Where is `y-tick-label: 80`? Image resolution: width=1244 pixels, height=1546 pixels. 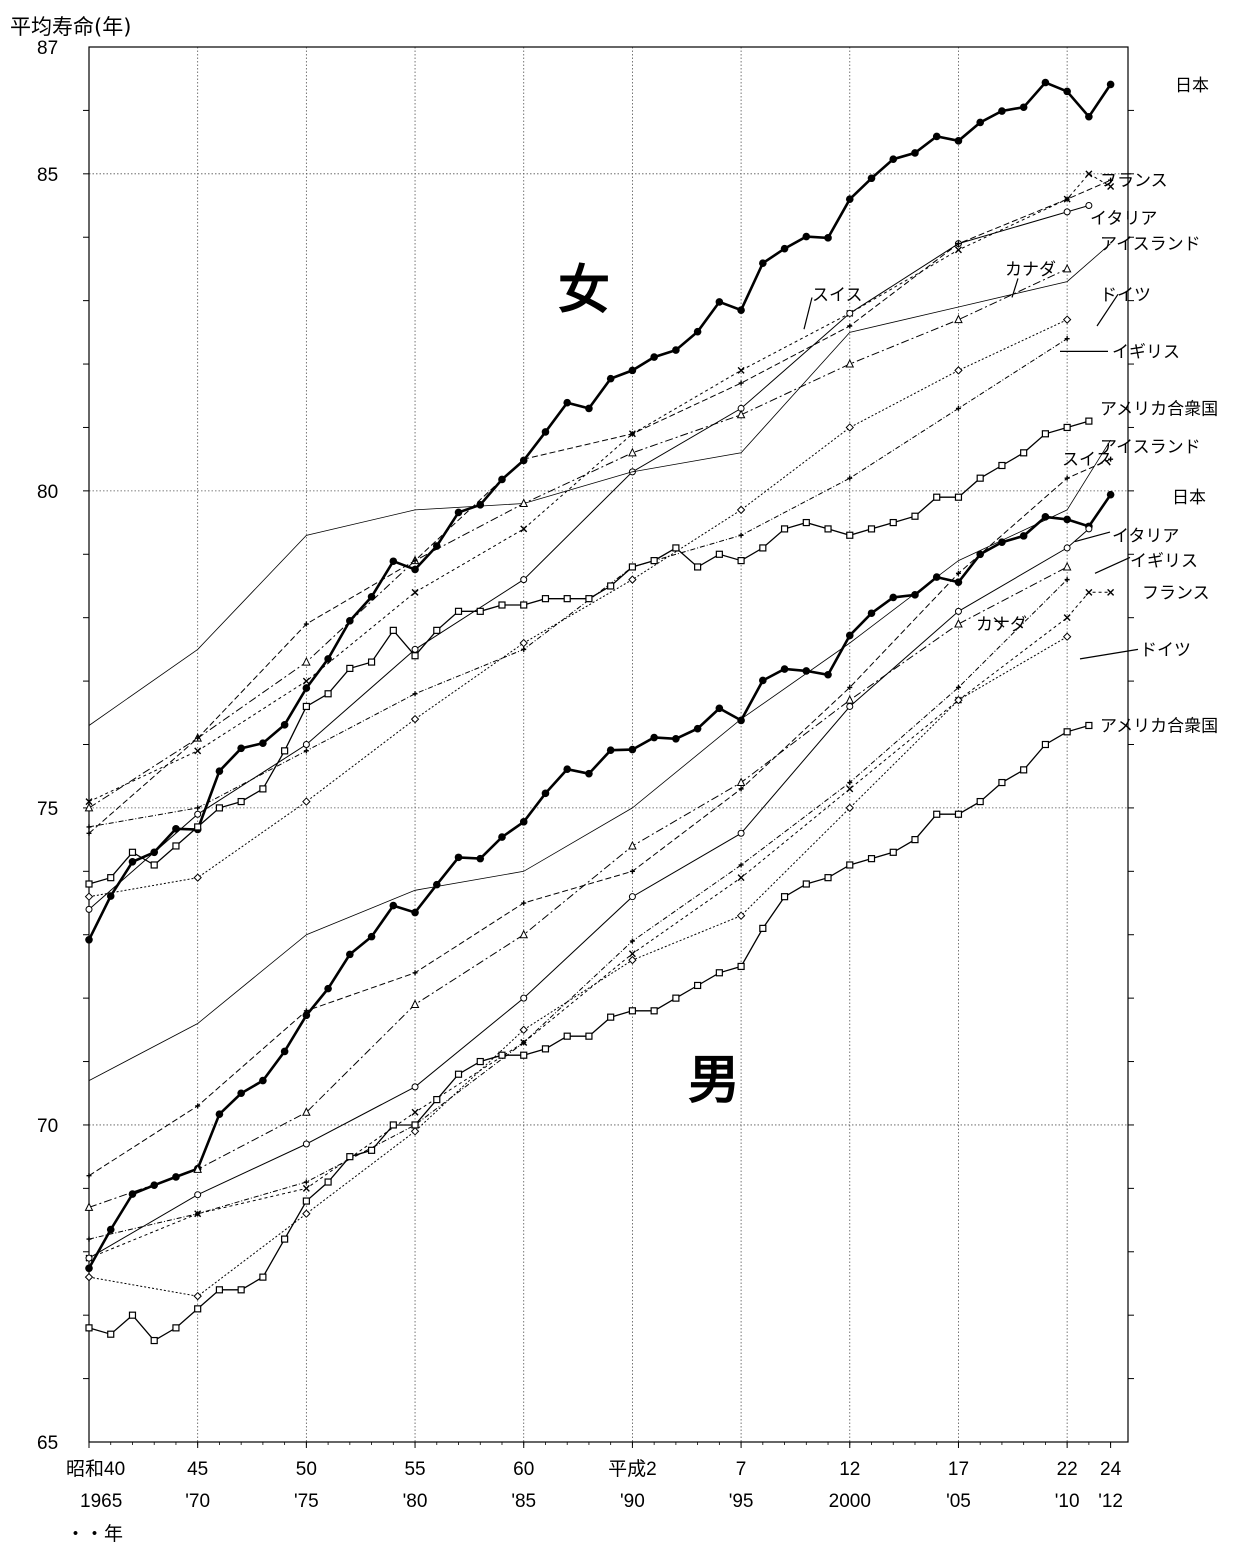
y-tick-label: 80 is located at coordinates (47, 492).